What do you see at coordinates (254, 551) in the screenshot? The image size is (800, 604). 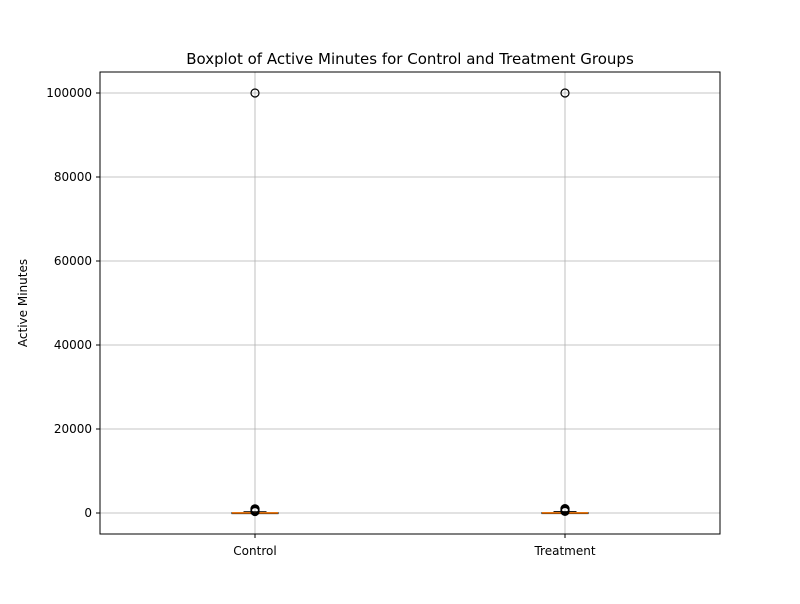 I see `x-tick-label: Control` at bounding box center [254, 551].